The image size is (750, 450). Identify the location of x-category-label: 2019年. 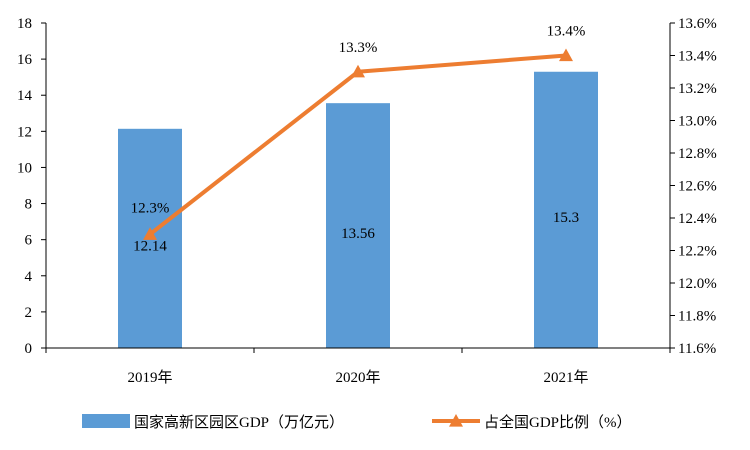
(149, 377).